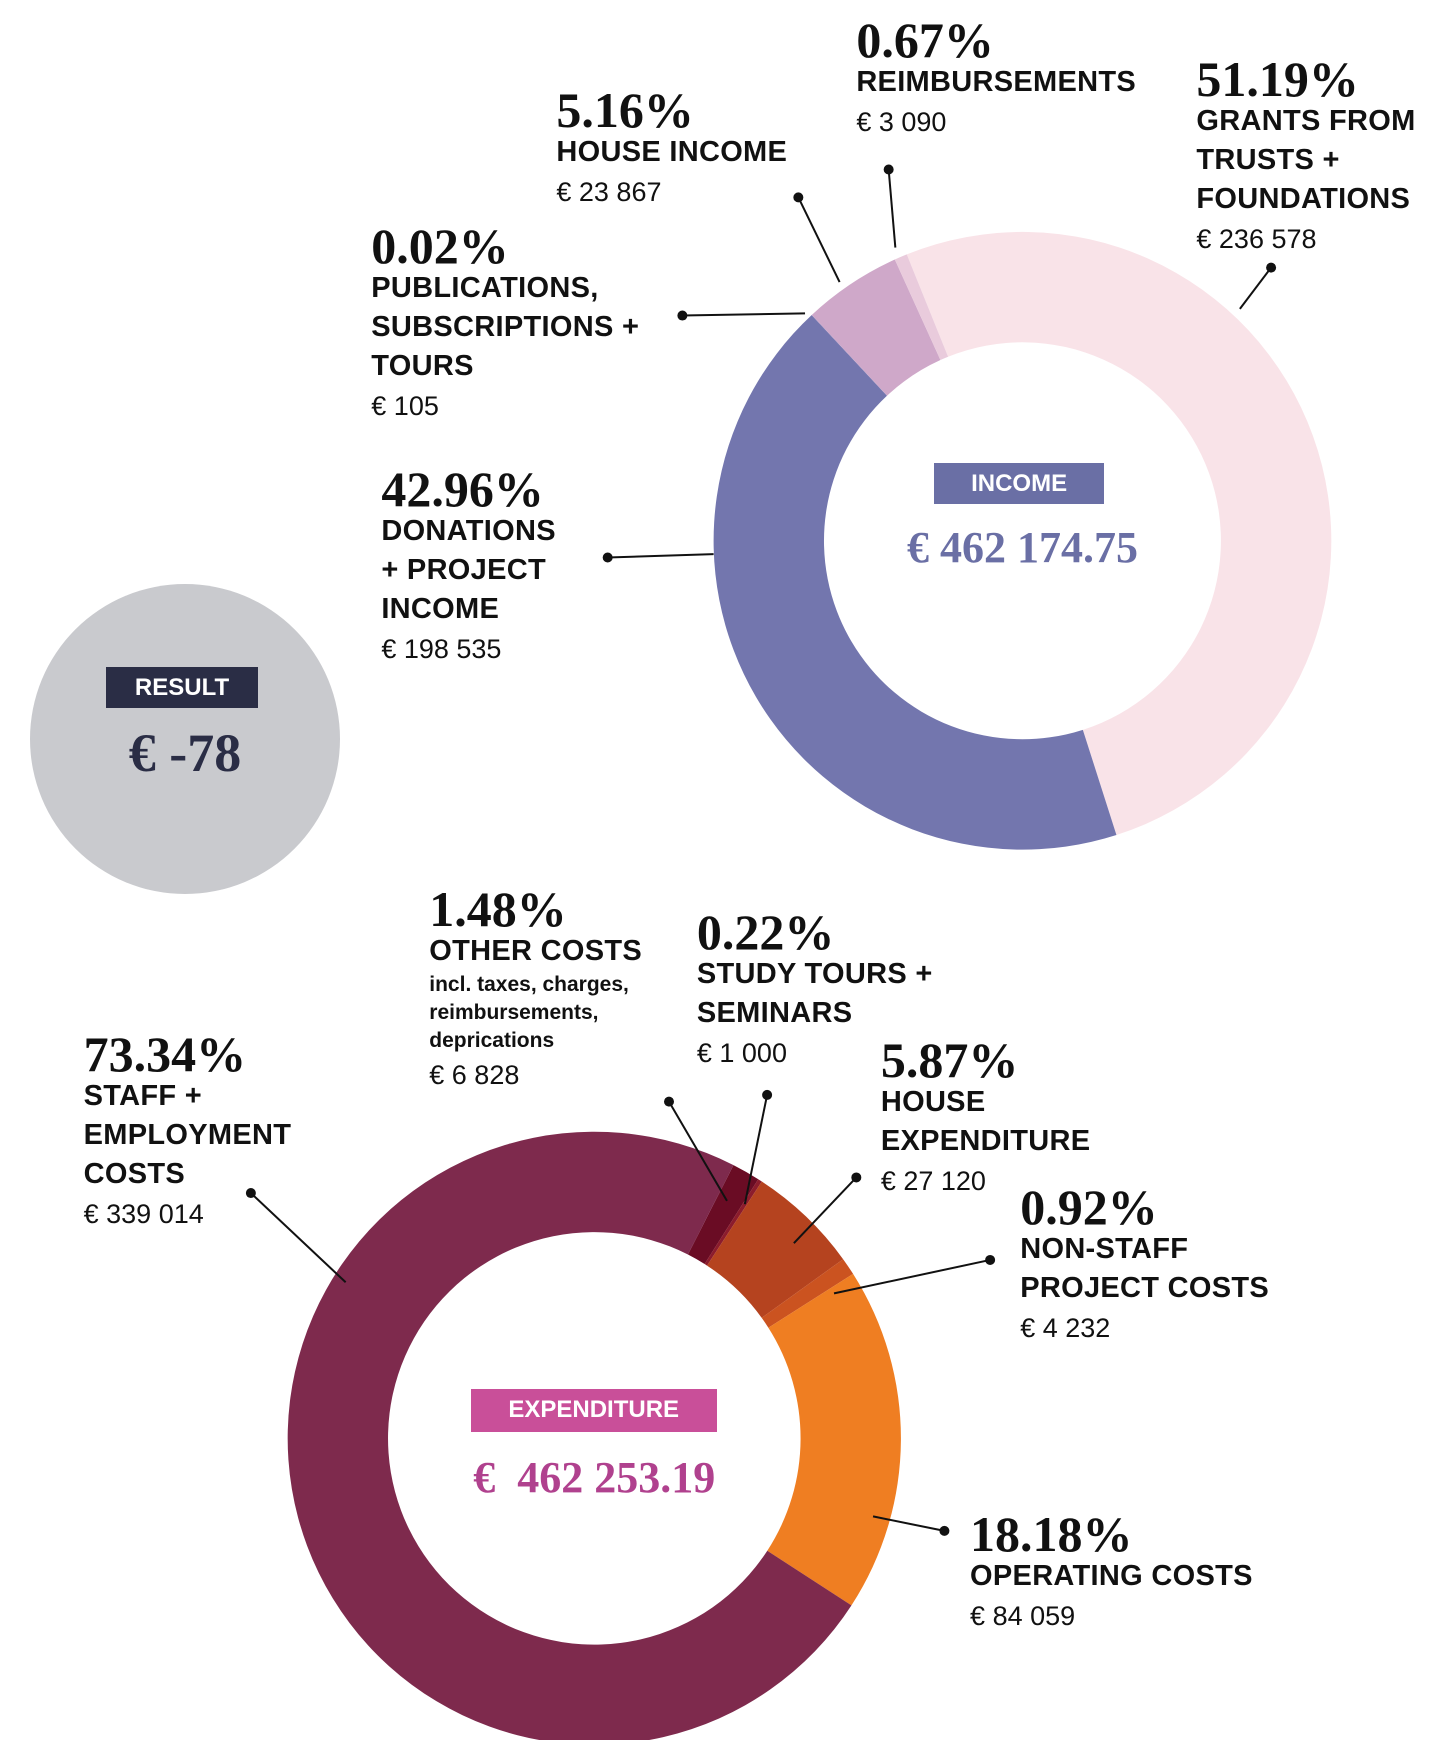 The image size is (1455, 1740). I want to click on amount-label: € 339 014, so click(143, 1214).